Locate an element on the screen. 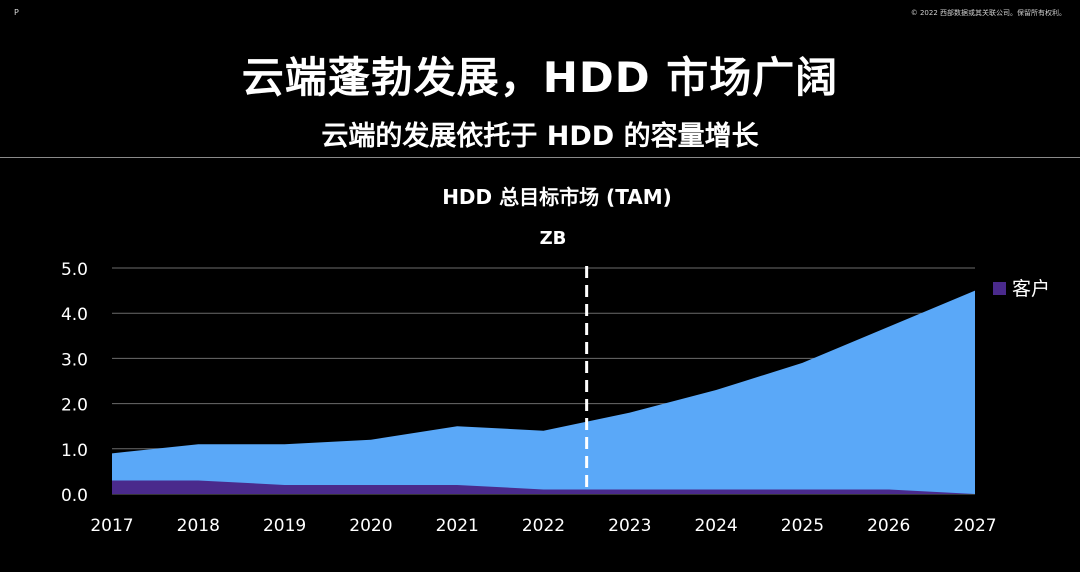  header-divider is located at coordinates (540, 157).